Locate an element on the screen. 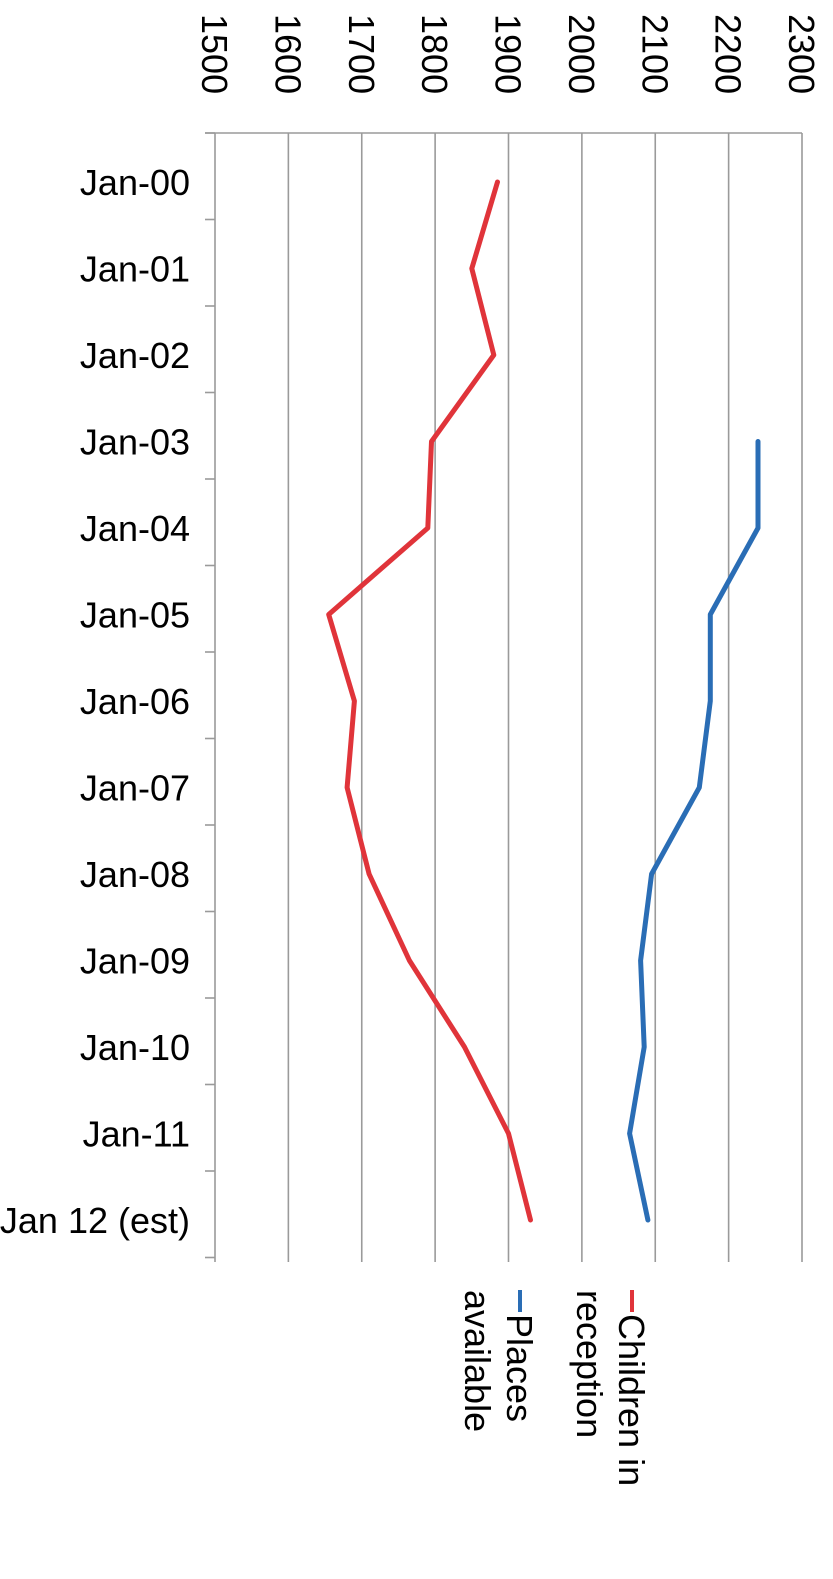 Image resolution: width=833 pixels, height=1579 pixels. category-tick-label: Jan-03 is located at coordinates (135, 442).